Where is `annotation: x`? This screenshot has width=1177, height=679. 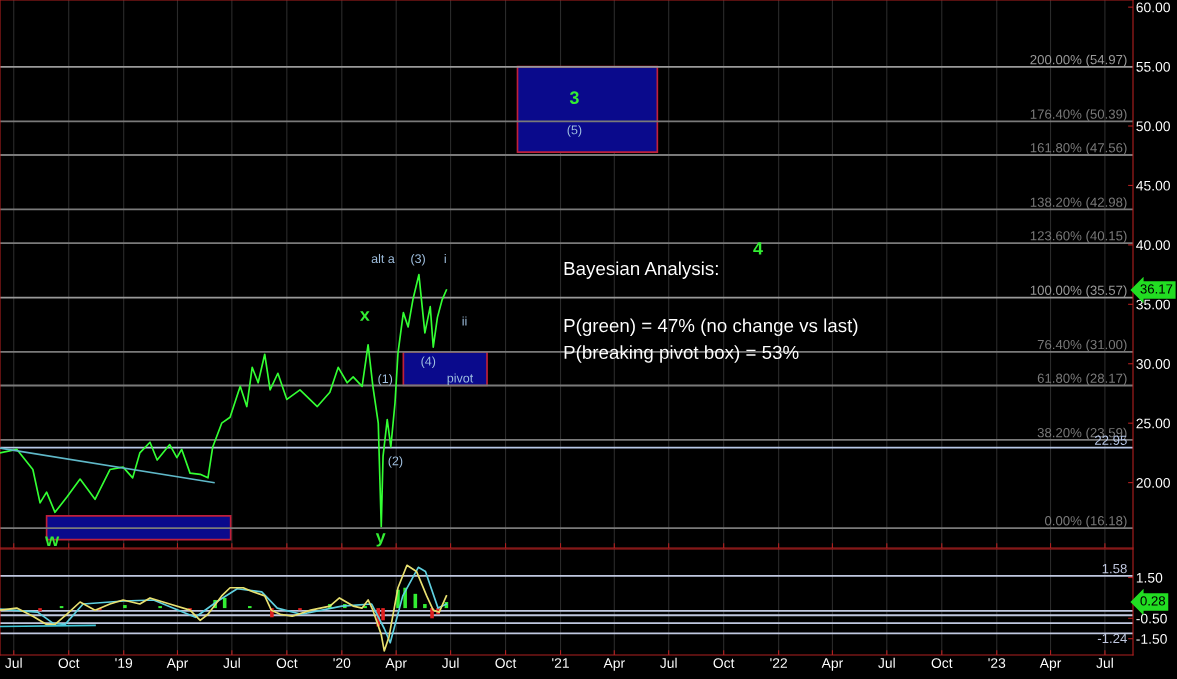 annotation: x is located at coordinates (364, 316).